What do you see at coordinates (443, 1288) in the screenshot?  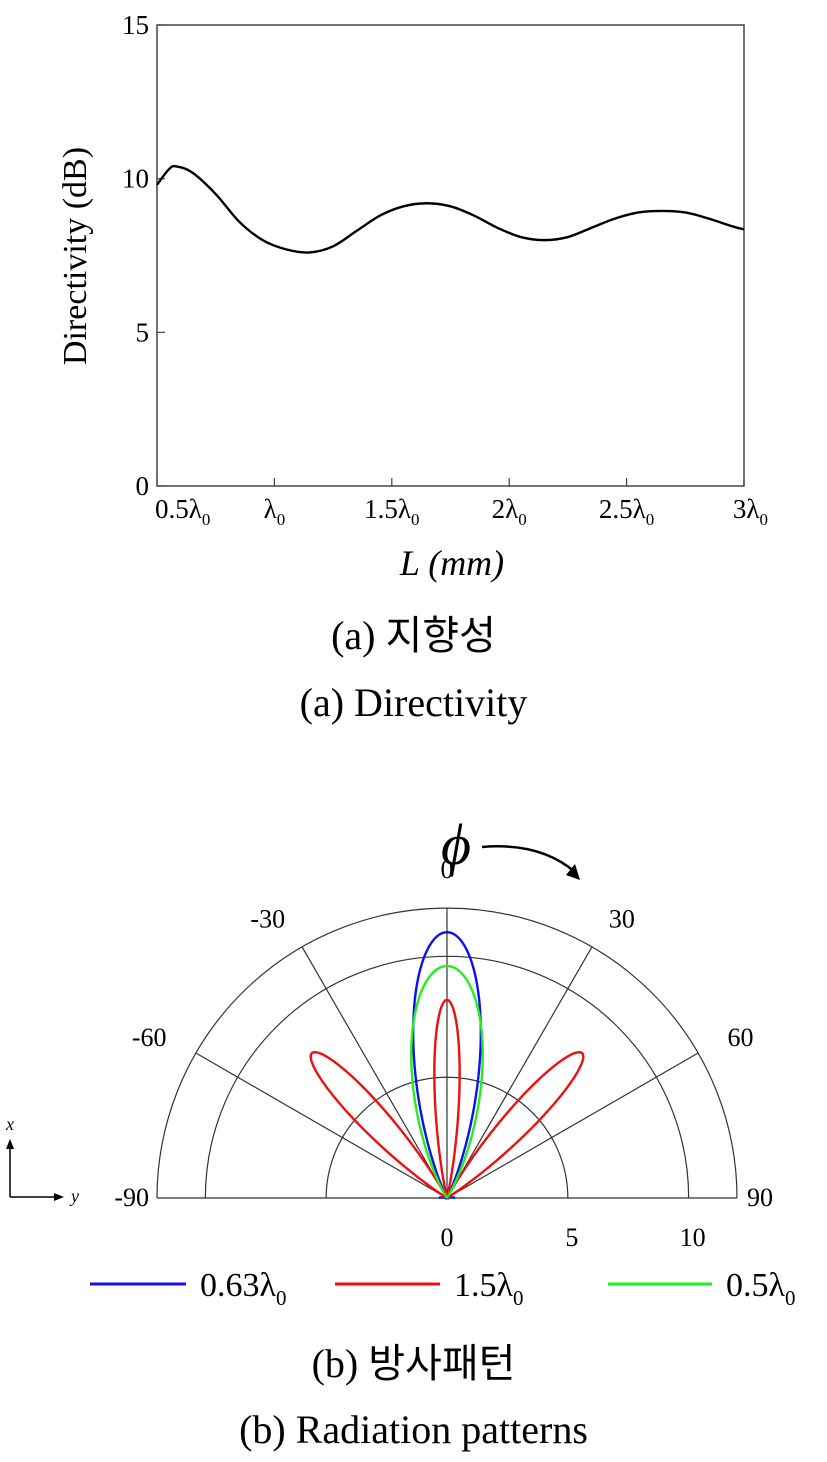 I see `polar-legend: 0.63λ0 1.5λ0 0.5λ0` at bounding box center [443, 1288].